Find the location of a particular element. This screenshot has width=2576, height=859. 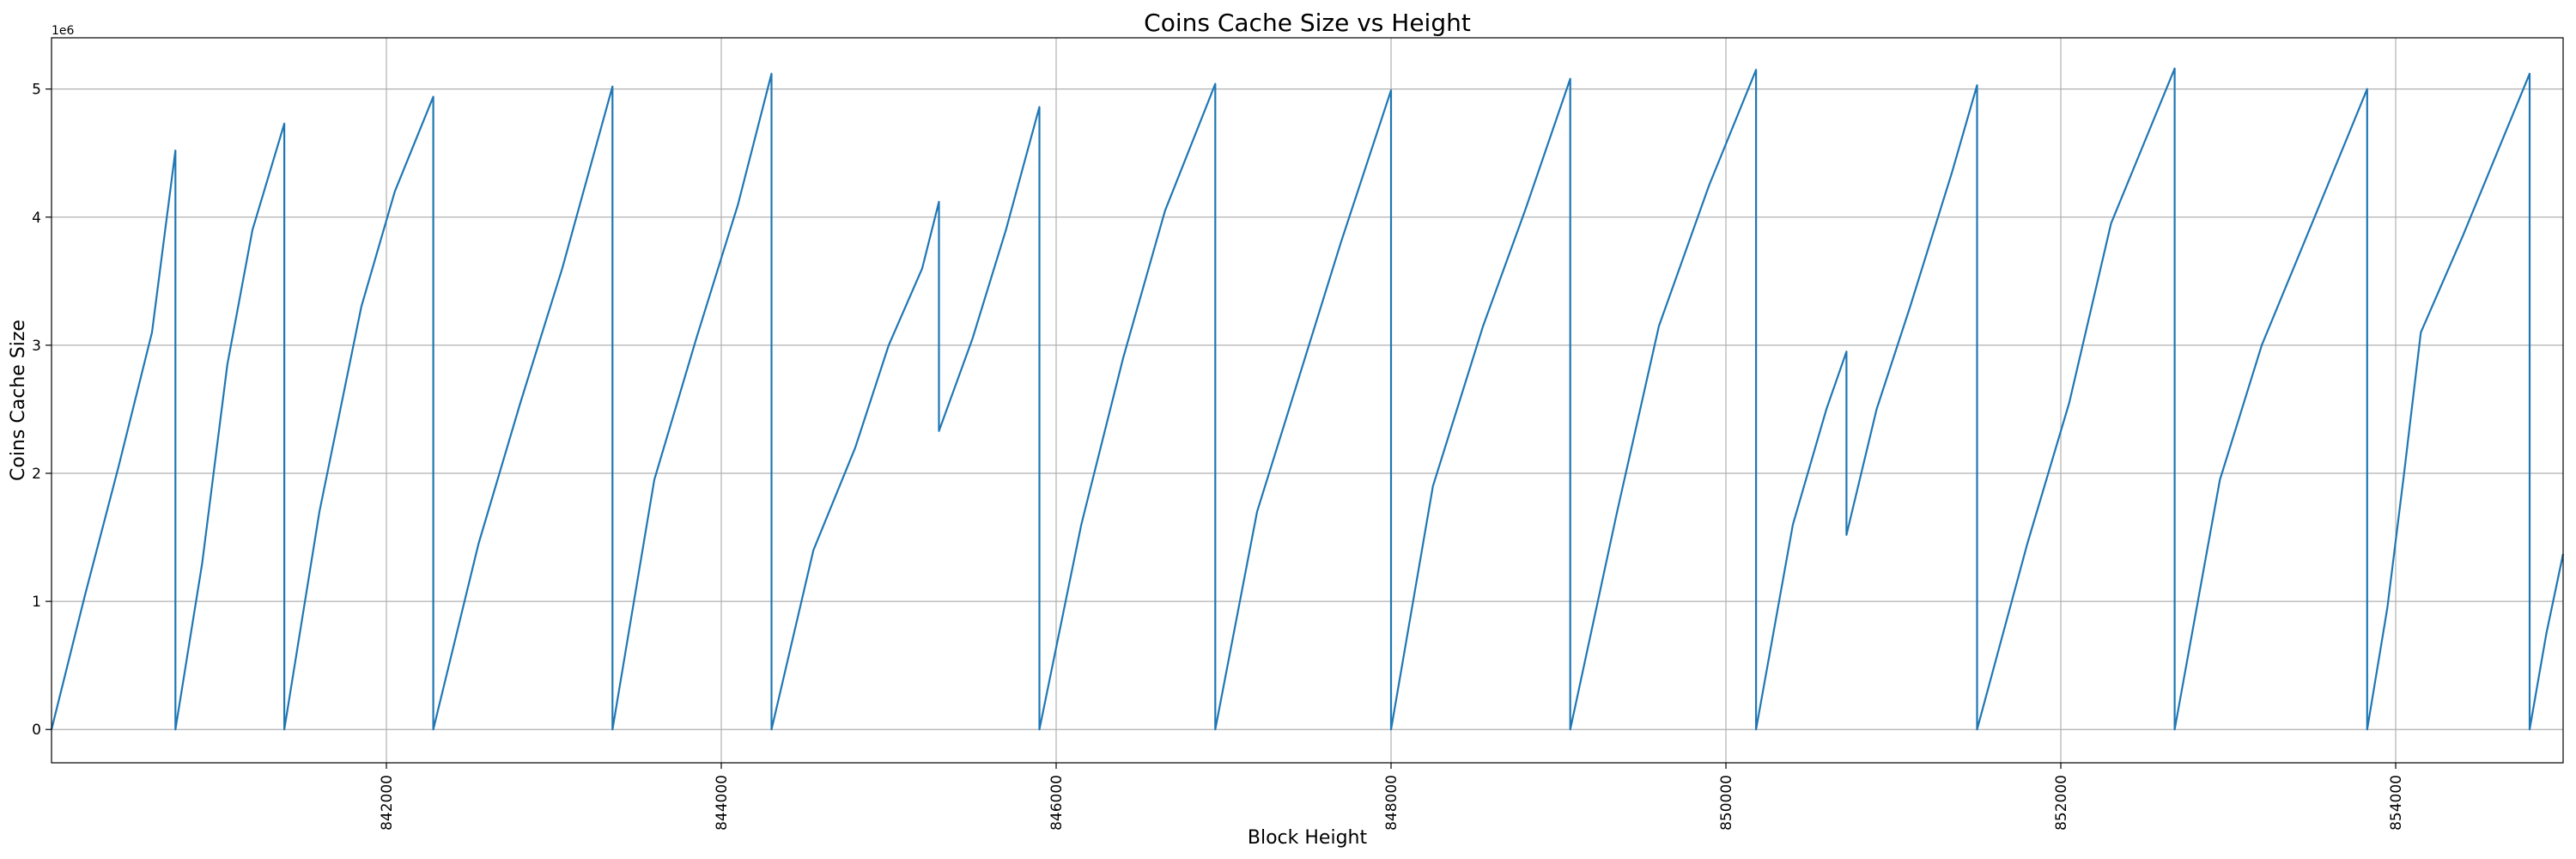

x-tick-label: 844000 is located at coordinates (722, 803).